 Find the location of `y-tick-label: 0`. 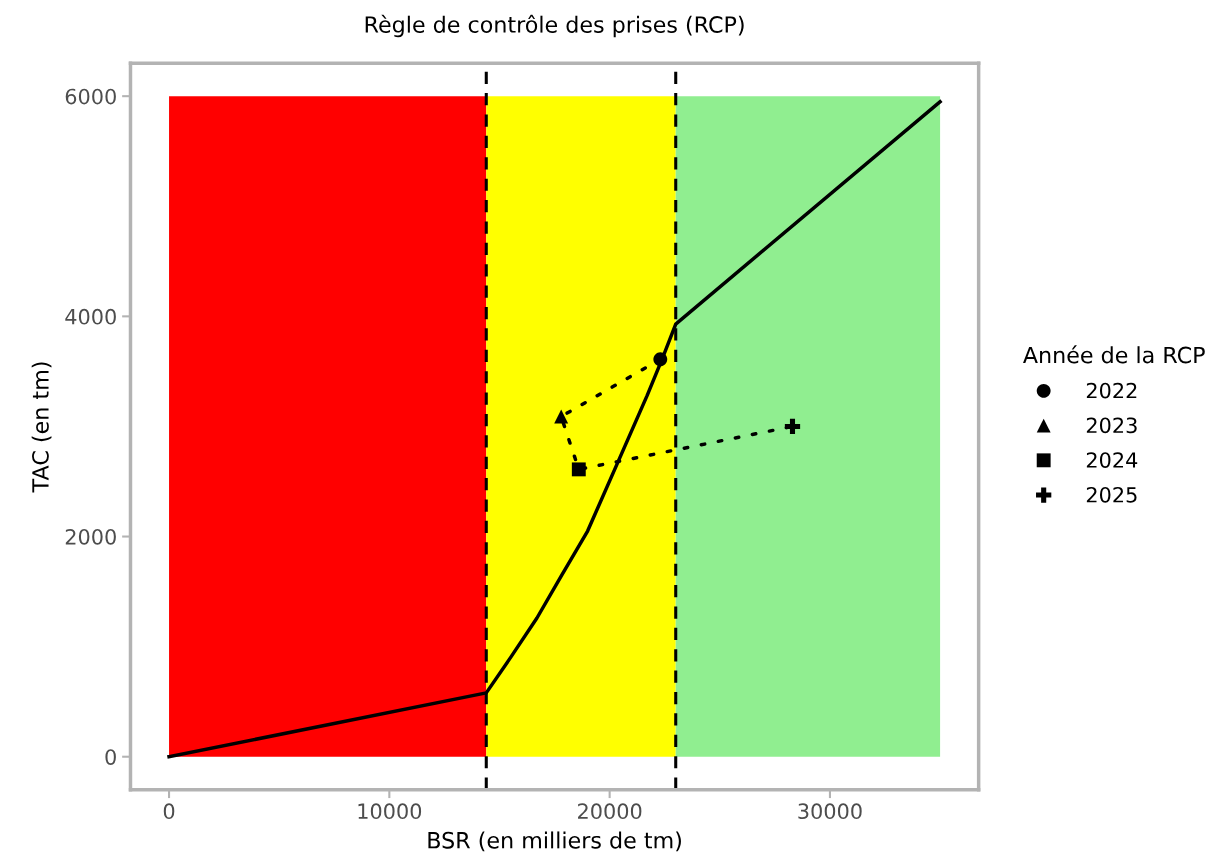

y-tick-label: 0 is located at coordinates (110, 757).